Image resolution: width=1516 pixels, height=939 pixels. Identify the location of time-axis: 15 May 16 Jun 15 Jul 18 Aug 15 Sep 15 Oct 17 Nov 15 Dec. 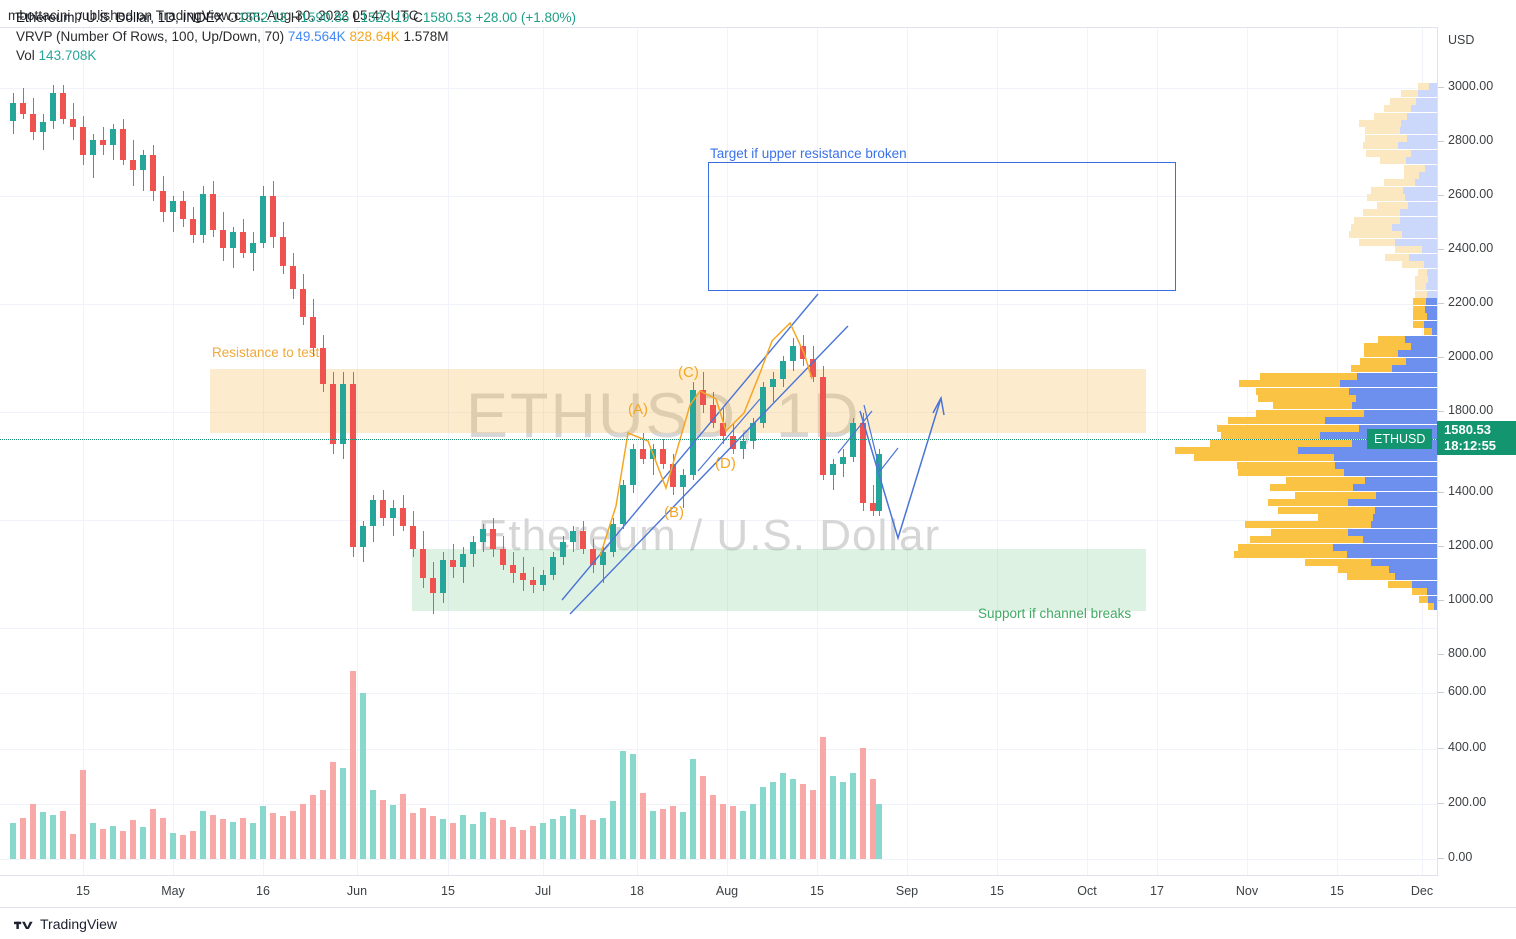
(758, 892).